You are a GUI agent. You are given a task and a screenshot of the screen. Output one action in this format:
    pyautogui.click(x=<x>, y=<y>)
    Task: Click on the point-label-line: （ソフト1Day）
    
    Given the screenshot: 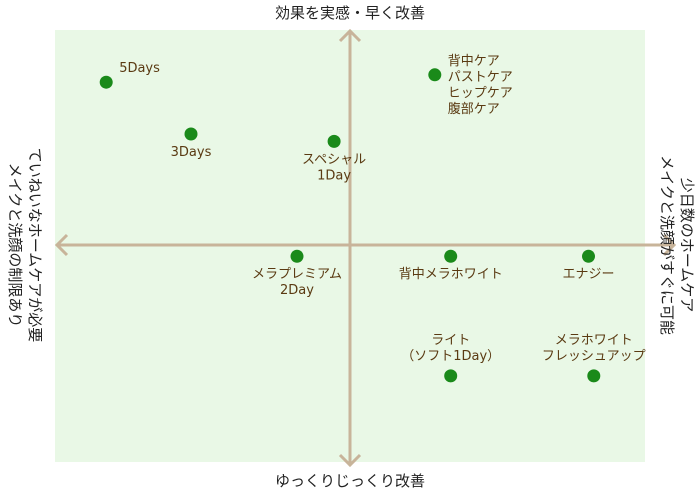 What is the action you would take?
    pyautogui.click(x=450, y=356)
    